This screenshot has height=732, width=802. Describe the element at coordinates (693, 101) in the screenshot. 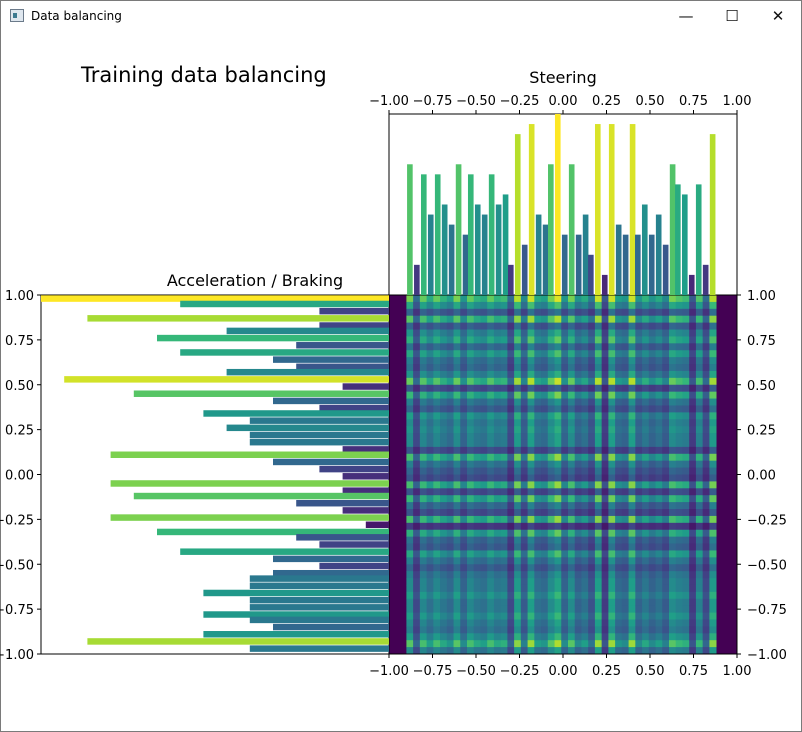

I see `steering-tick-label: 0.75` at that location.